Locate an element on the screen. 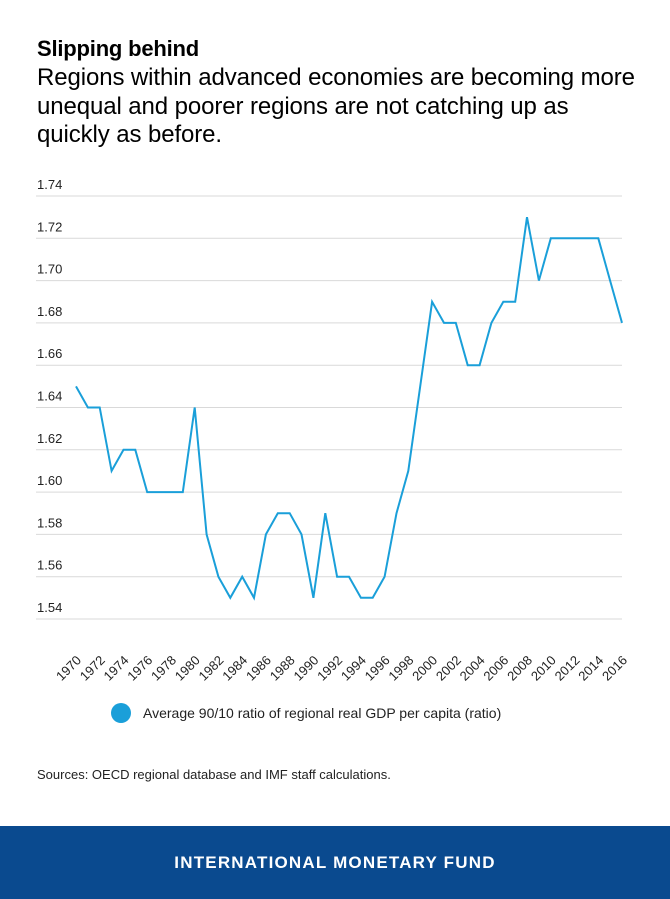 This screenshot has width=670, height=899. y-tick-label: 1.62 is located at coordinates (49, 438).